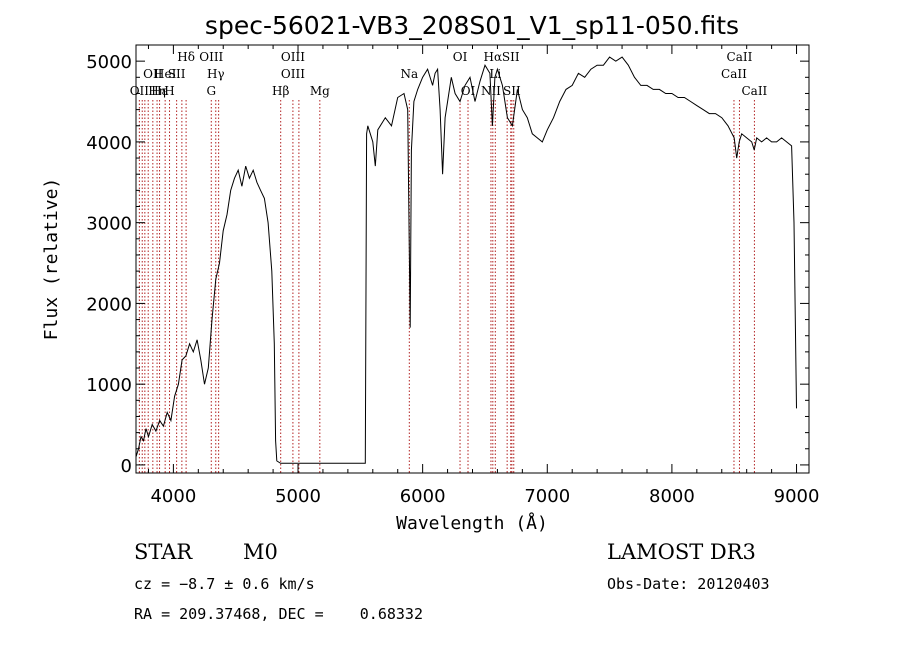  Describe the element at coordinates (109, 304) in the screenshot. I see `y-tick-label: 2000` at that location.